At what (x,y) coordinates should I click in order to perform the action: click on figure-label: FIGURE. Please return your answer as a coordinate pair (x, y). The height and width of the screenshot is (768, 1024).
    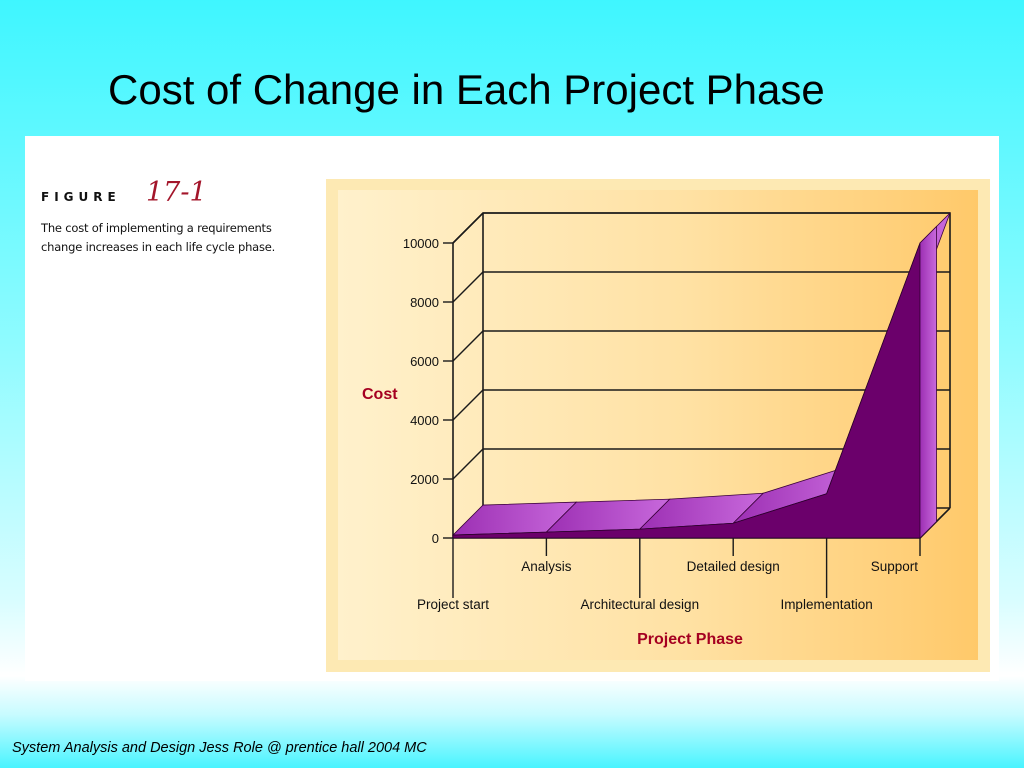
    Looking at the image, I should click on (81, 197).